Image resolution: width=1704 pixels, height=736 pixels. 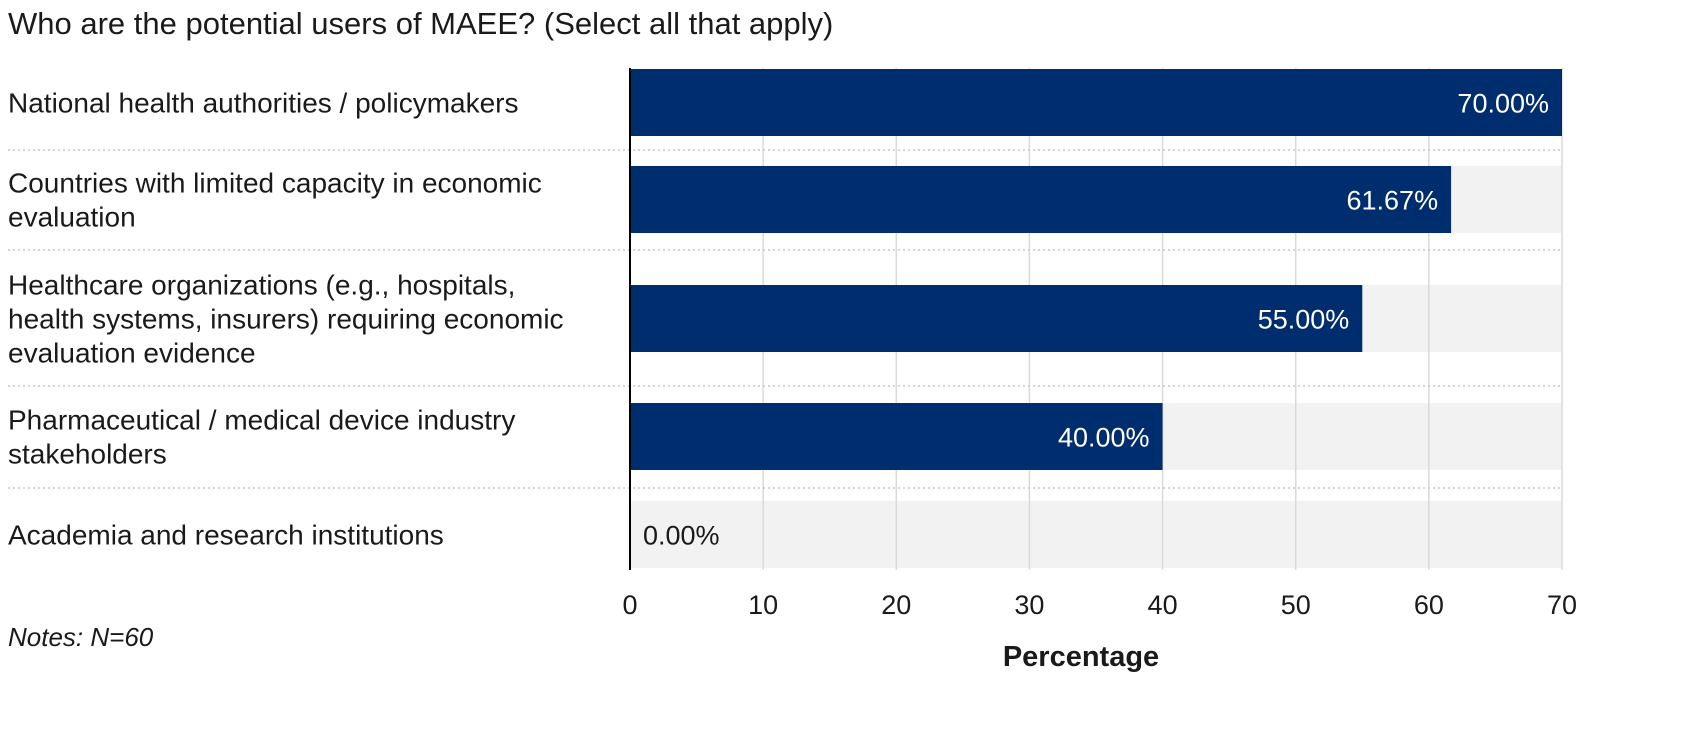 I want to click on chart-note: Notes: N=60, so click(x=81, y=637).